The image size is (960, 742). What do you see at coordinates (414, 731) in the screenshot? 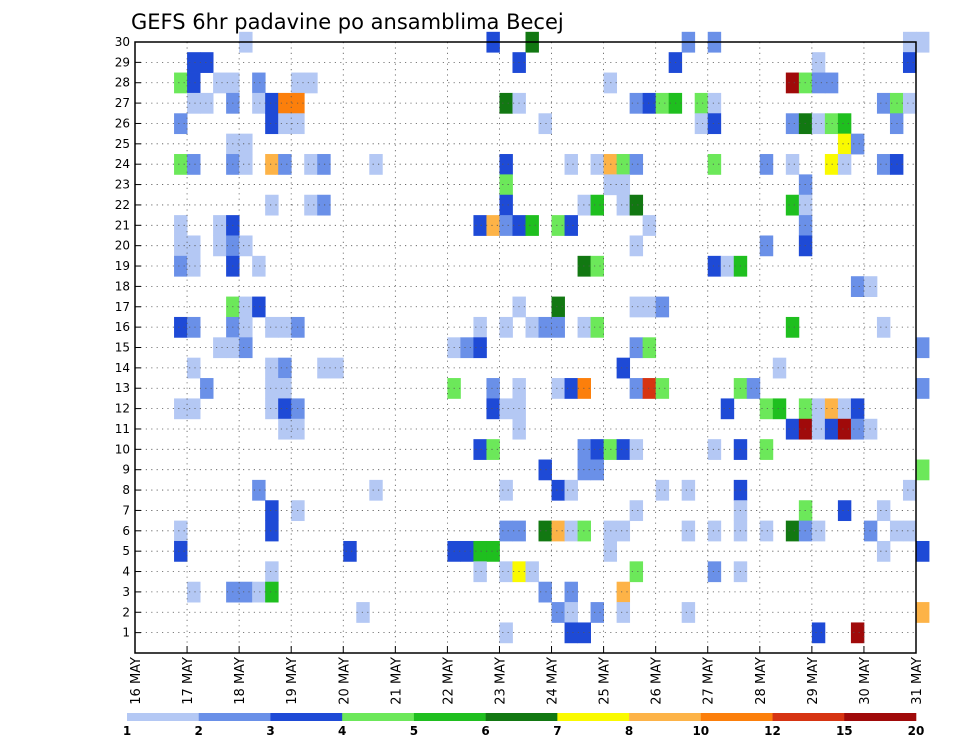
I see `colorbar-tick-label: 5` at bounding box center [414, 731].